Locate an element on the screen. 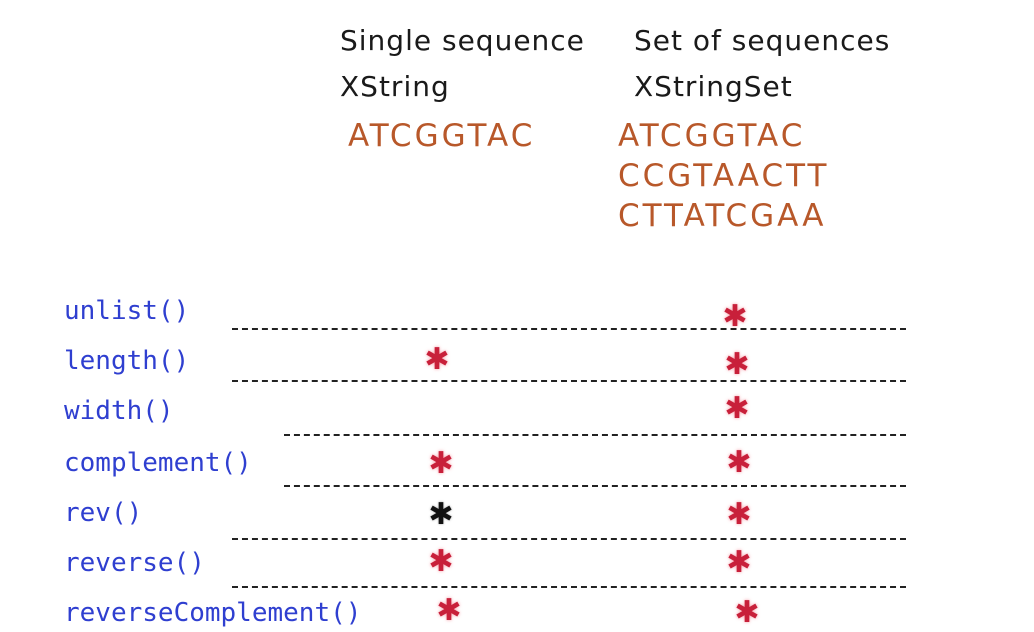  mark-set-reversecomplement: ✱ is located at coordinates (747, 612).